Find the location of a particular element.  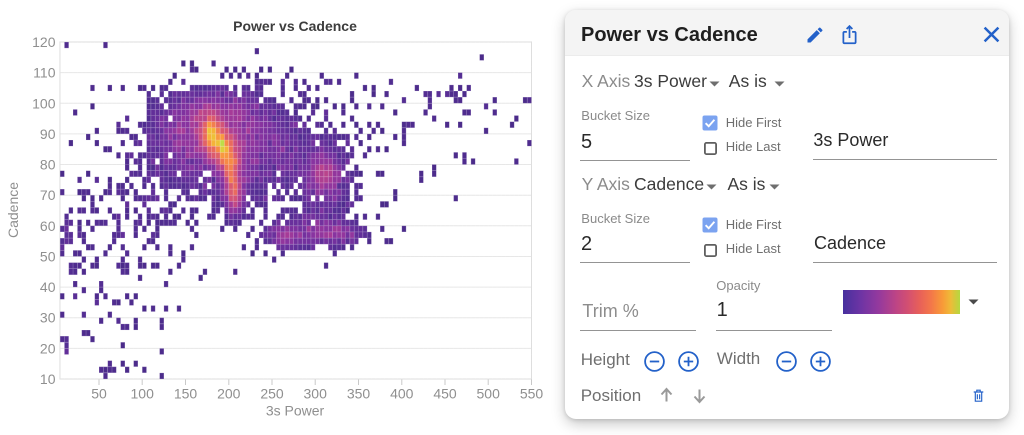

svg-text: 120 is located at coordinates (44, 42).